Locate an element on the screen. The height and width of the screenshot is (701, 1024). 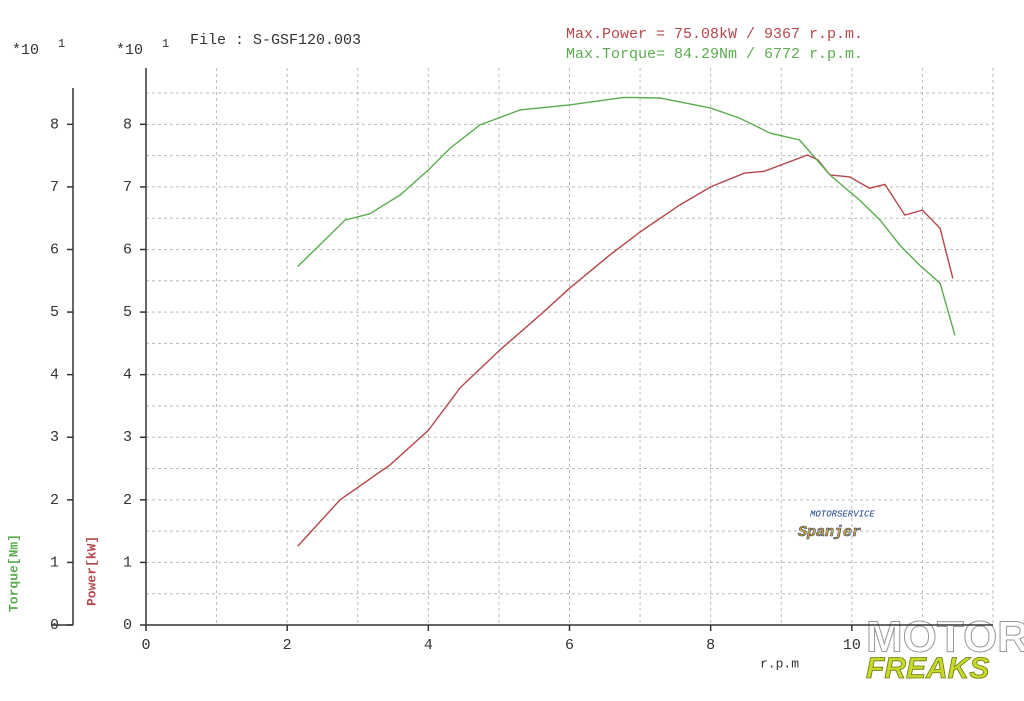
y2-scale-exp: 1 is located at coordinates (61, 44).